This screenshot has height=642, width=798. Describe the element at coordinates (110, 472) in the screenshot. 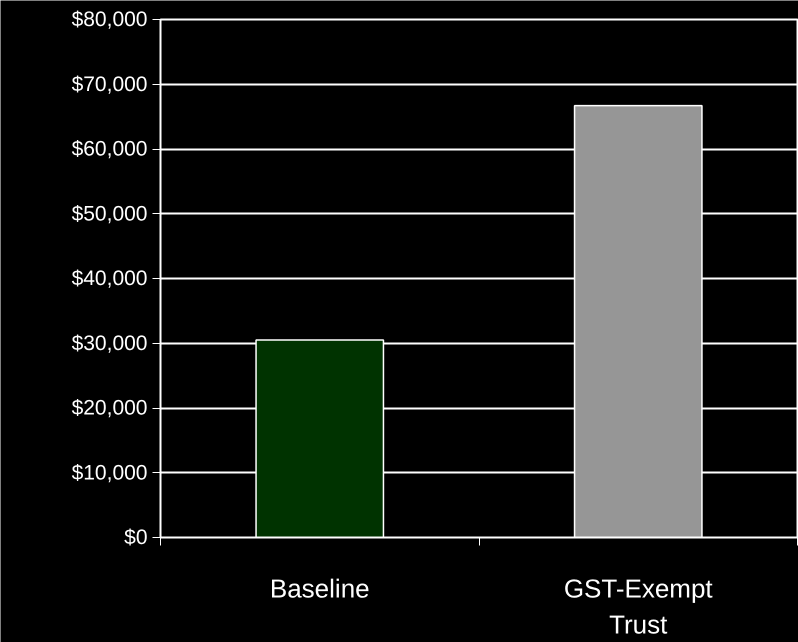

I see `y-tick-label: $10,000` at that location.